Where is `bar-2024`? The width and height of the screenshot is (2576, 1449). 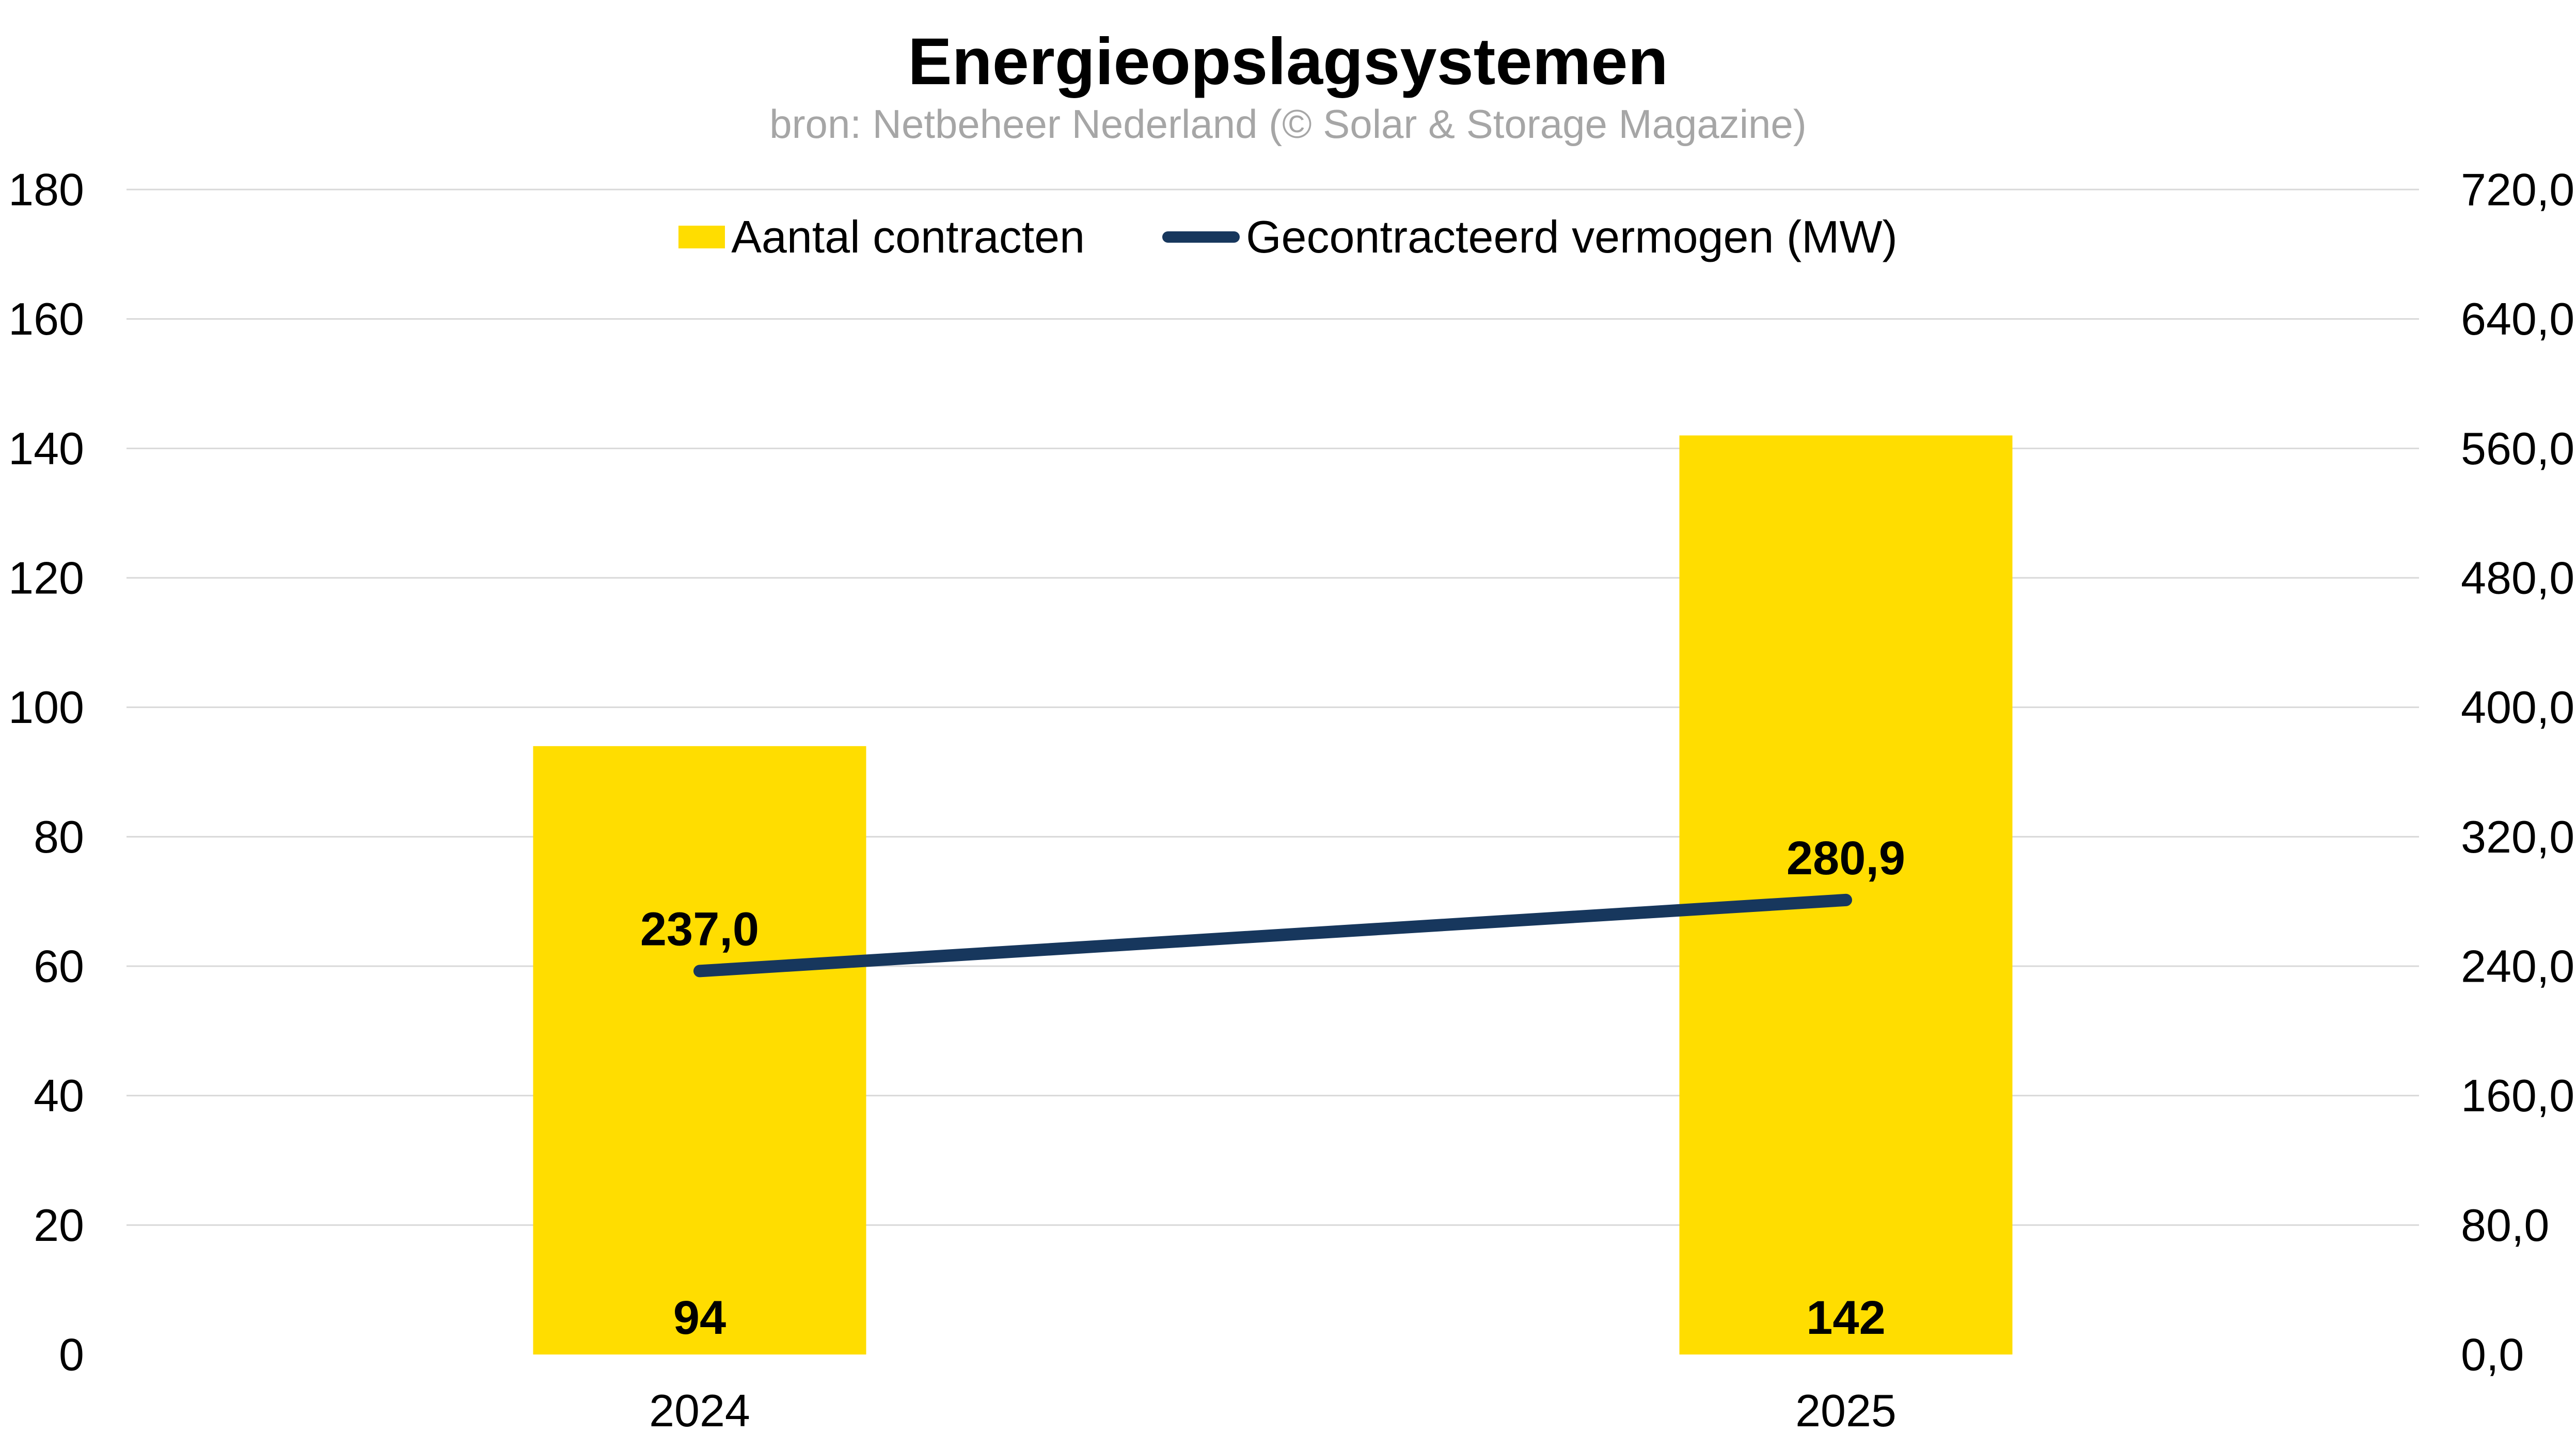 bar-2024 is located at coordinates (699, 1050).